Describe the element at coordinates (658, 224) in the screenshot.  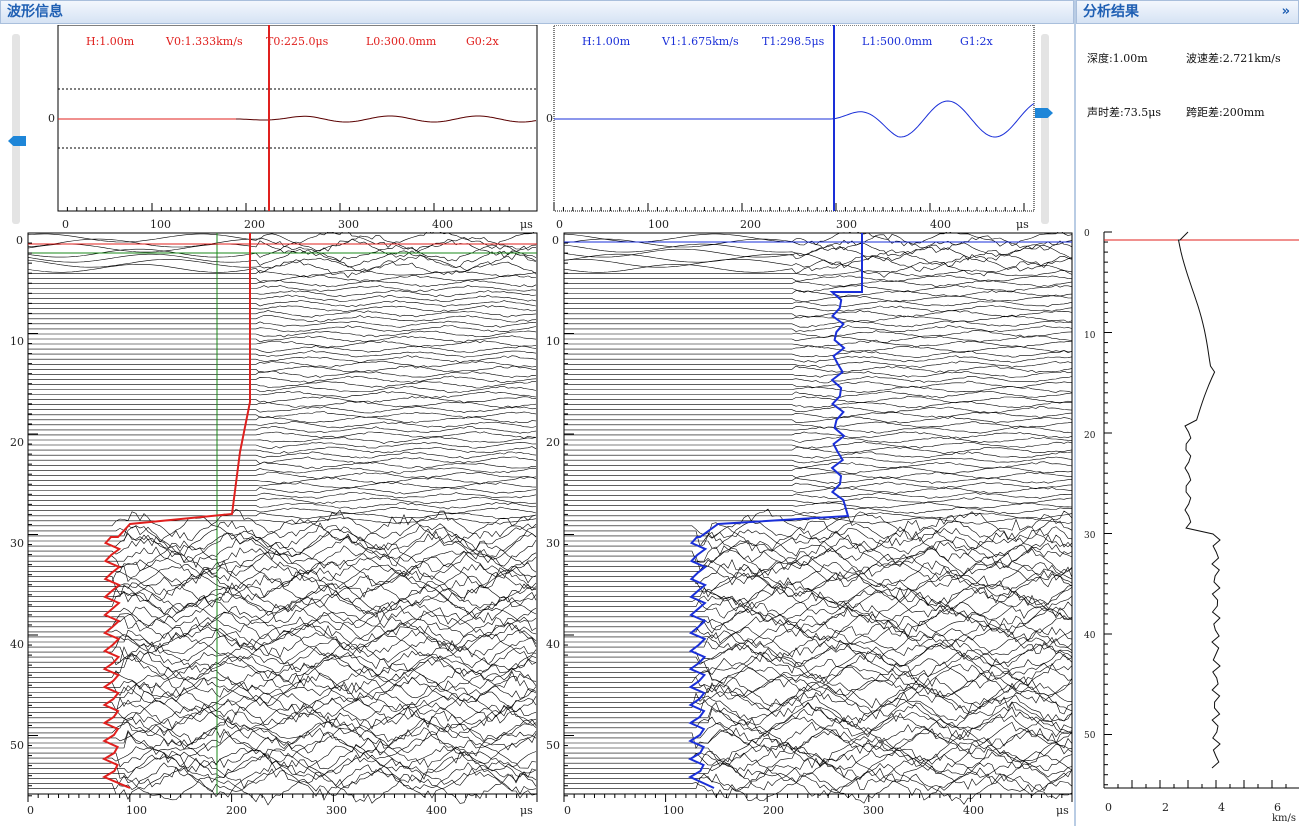
I see `right-x-tick-100: 100` at that location.